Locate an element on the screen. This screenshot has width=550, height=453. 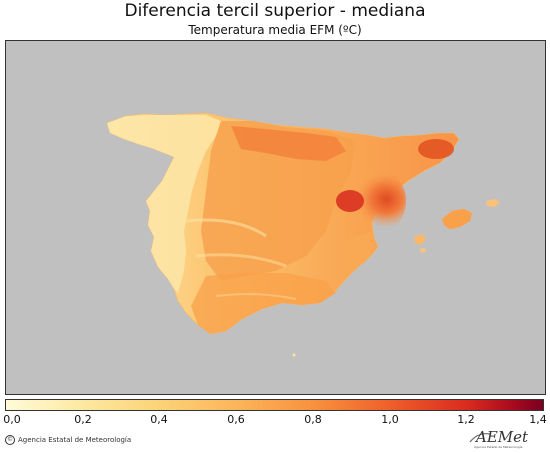
colorbar-tick-label: 1,0 is located at coordinates (390, 419).